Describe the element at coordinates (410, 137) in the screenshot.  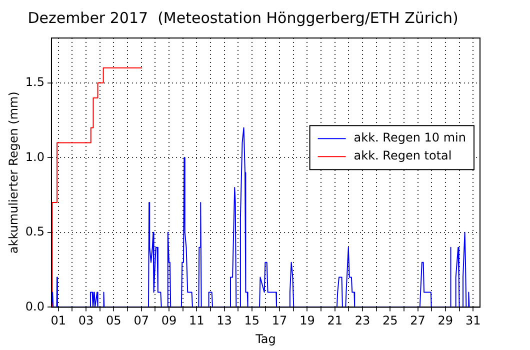
I see `legend-label: akk. Regen 10 min` at that location.